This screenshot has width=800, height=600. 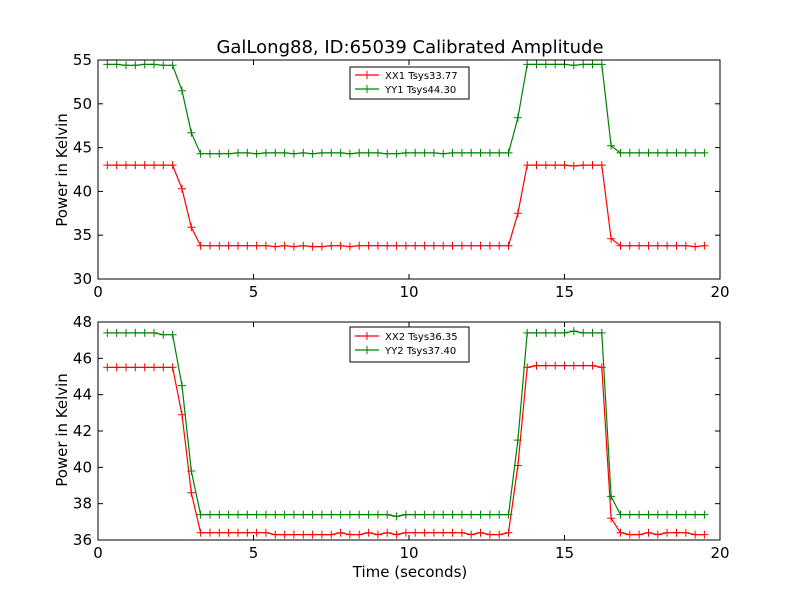 I want to click on bottom-x-tick-label: 20, so click(x=719, y=553).